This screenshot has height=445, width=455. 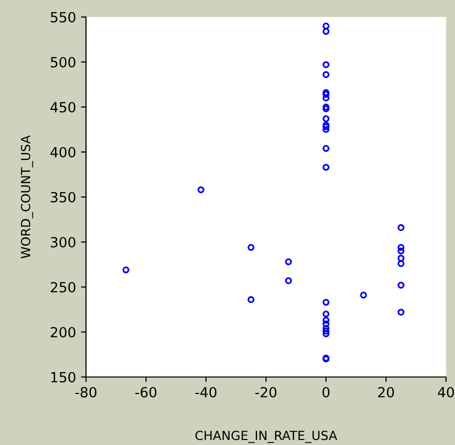 What do you see at coordinates (386, 392) in the screenshot?
I see `x-tick-label: 20` at bounding box center [386, 392].